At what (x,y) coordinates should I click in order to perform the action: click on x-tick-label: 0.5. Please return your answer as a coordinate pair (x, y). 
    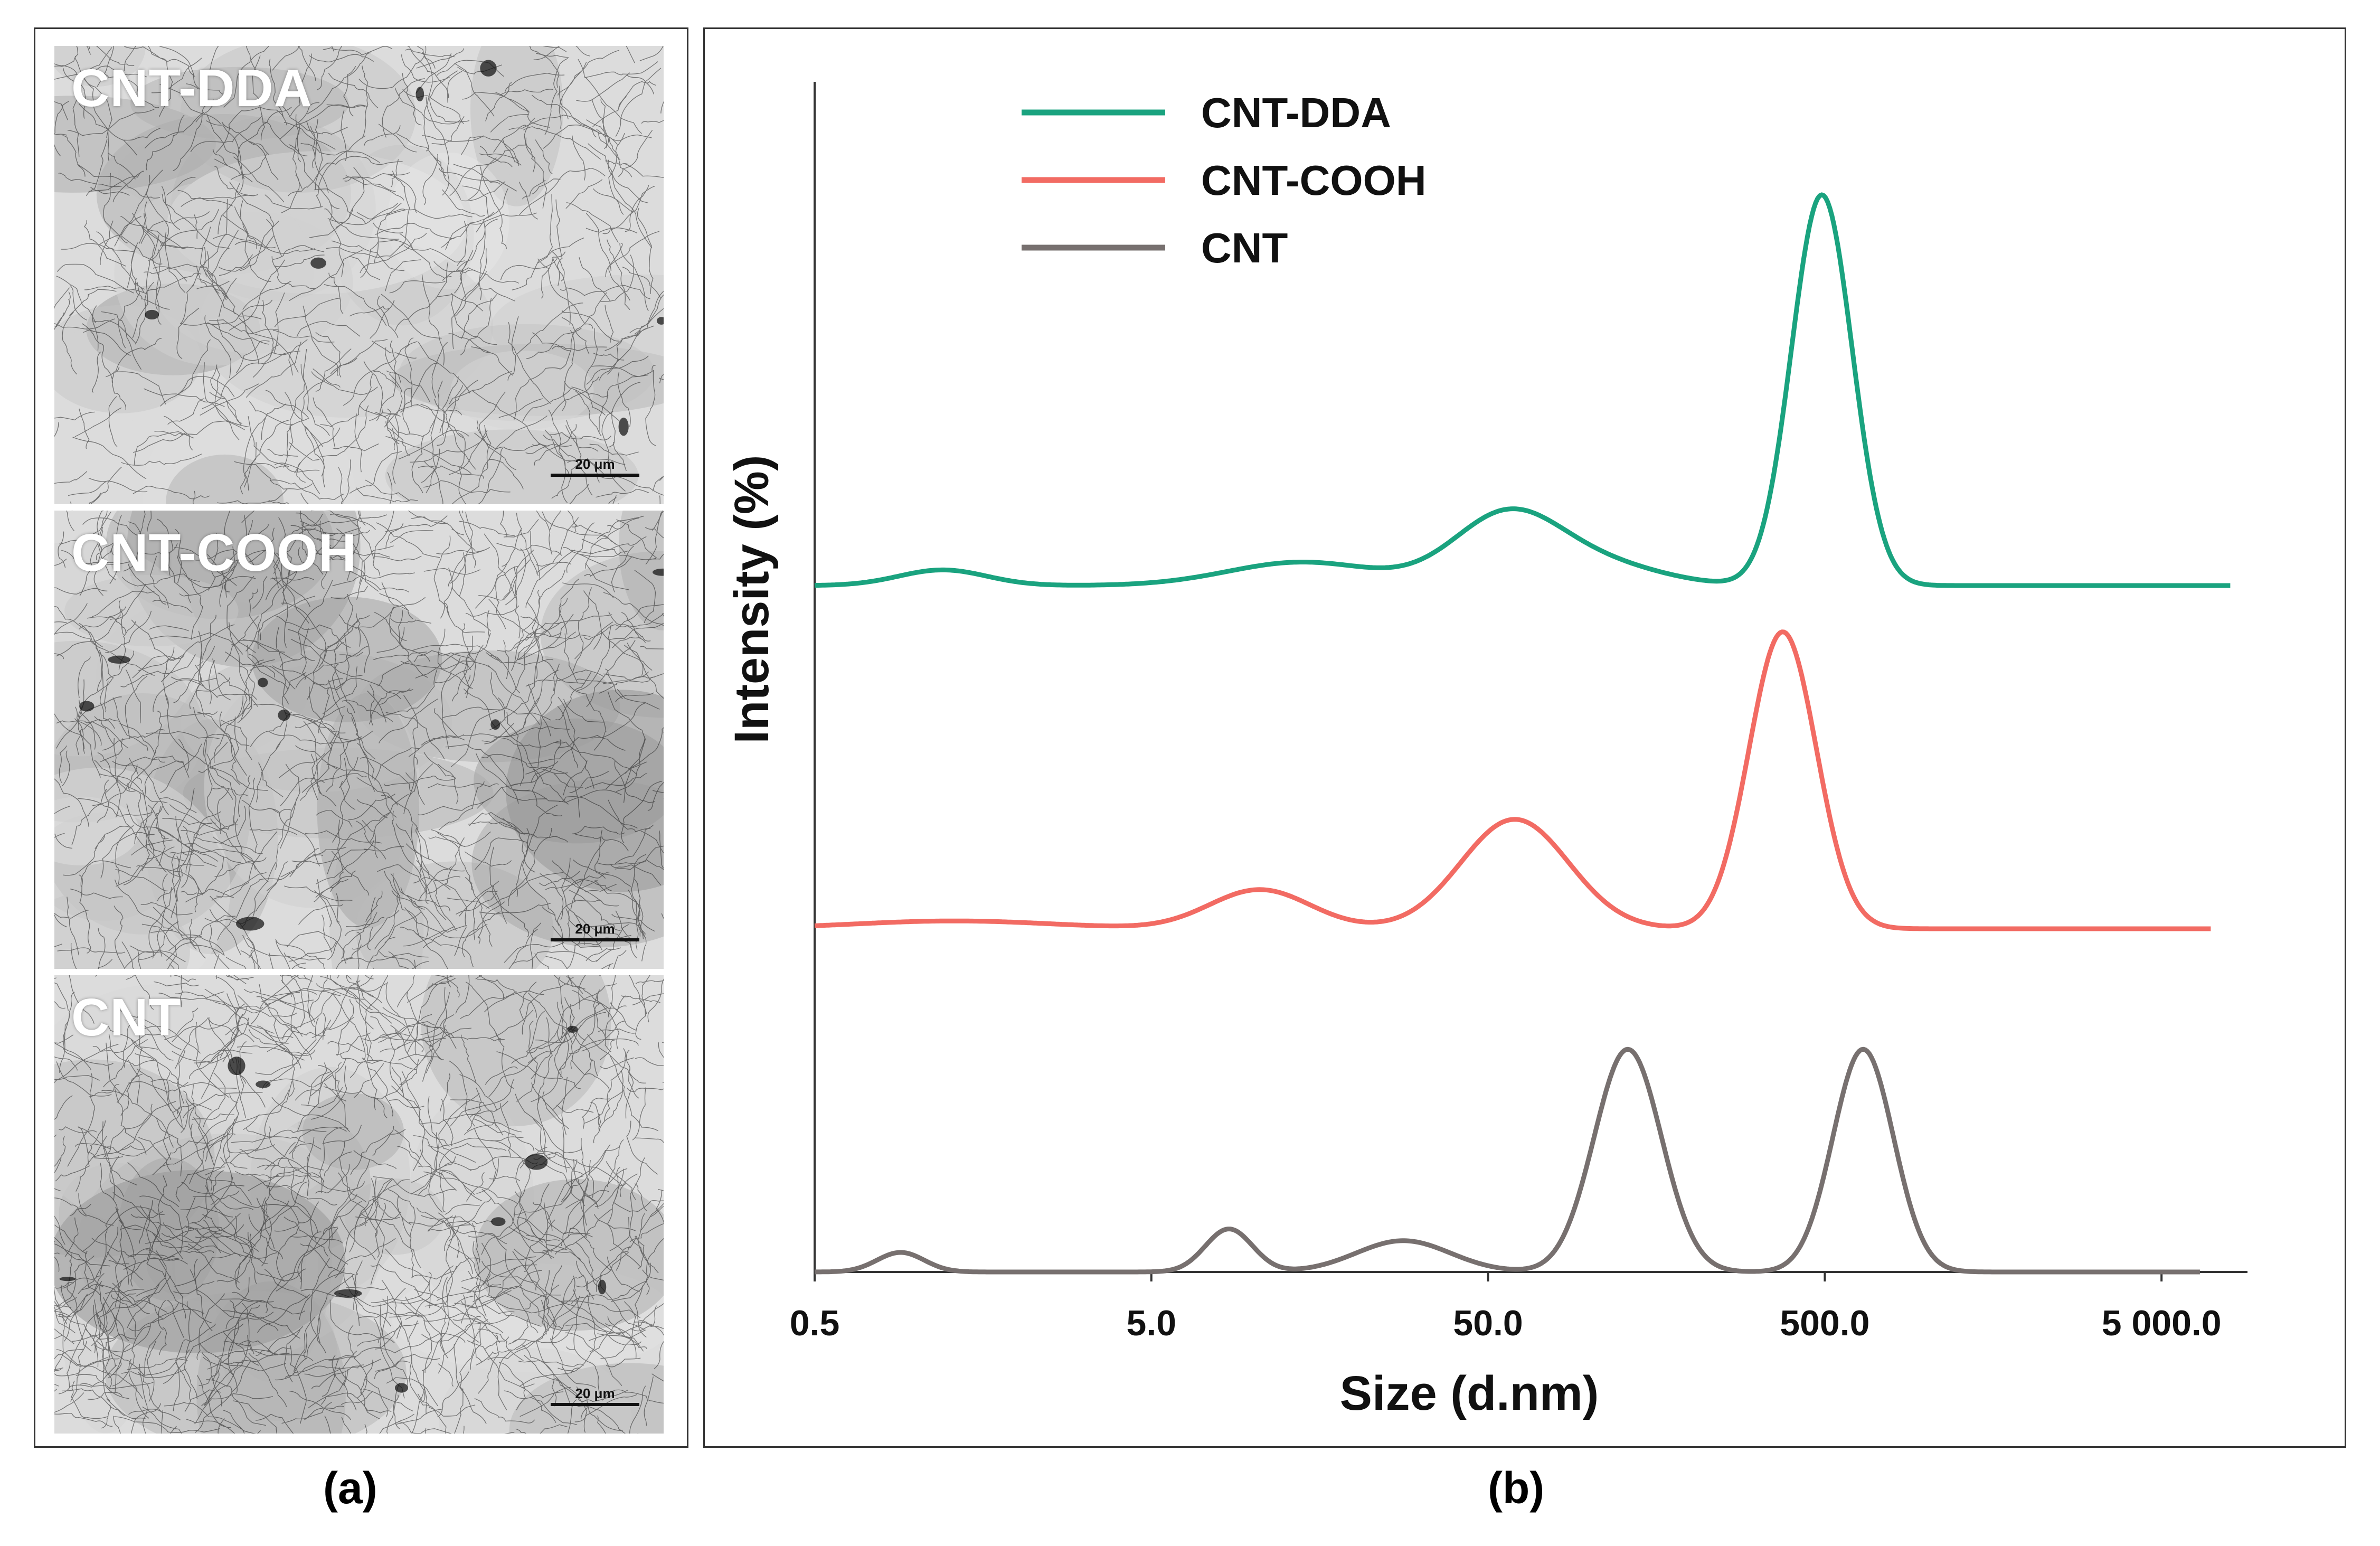
    Looking at the image, I should click on (815, 1323).